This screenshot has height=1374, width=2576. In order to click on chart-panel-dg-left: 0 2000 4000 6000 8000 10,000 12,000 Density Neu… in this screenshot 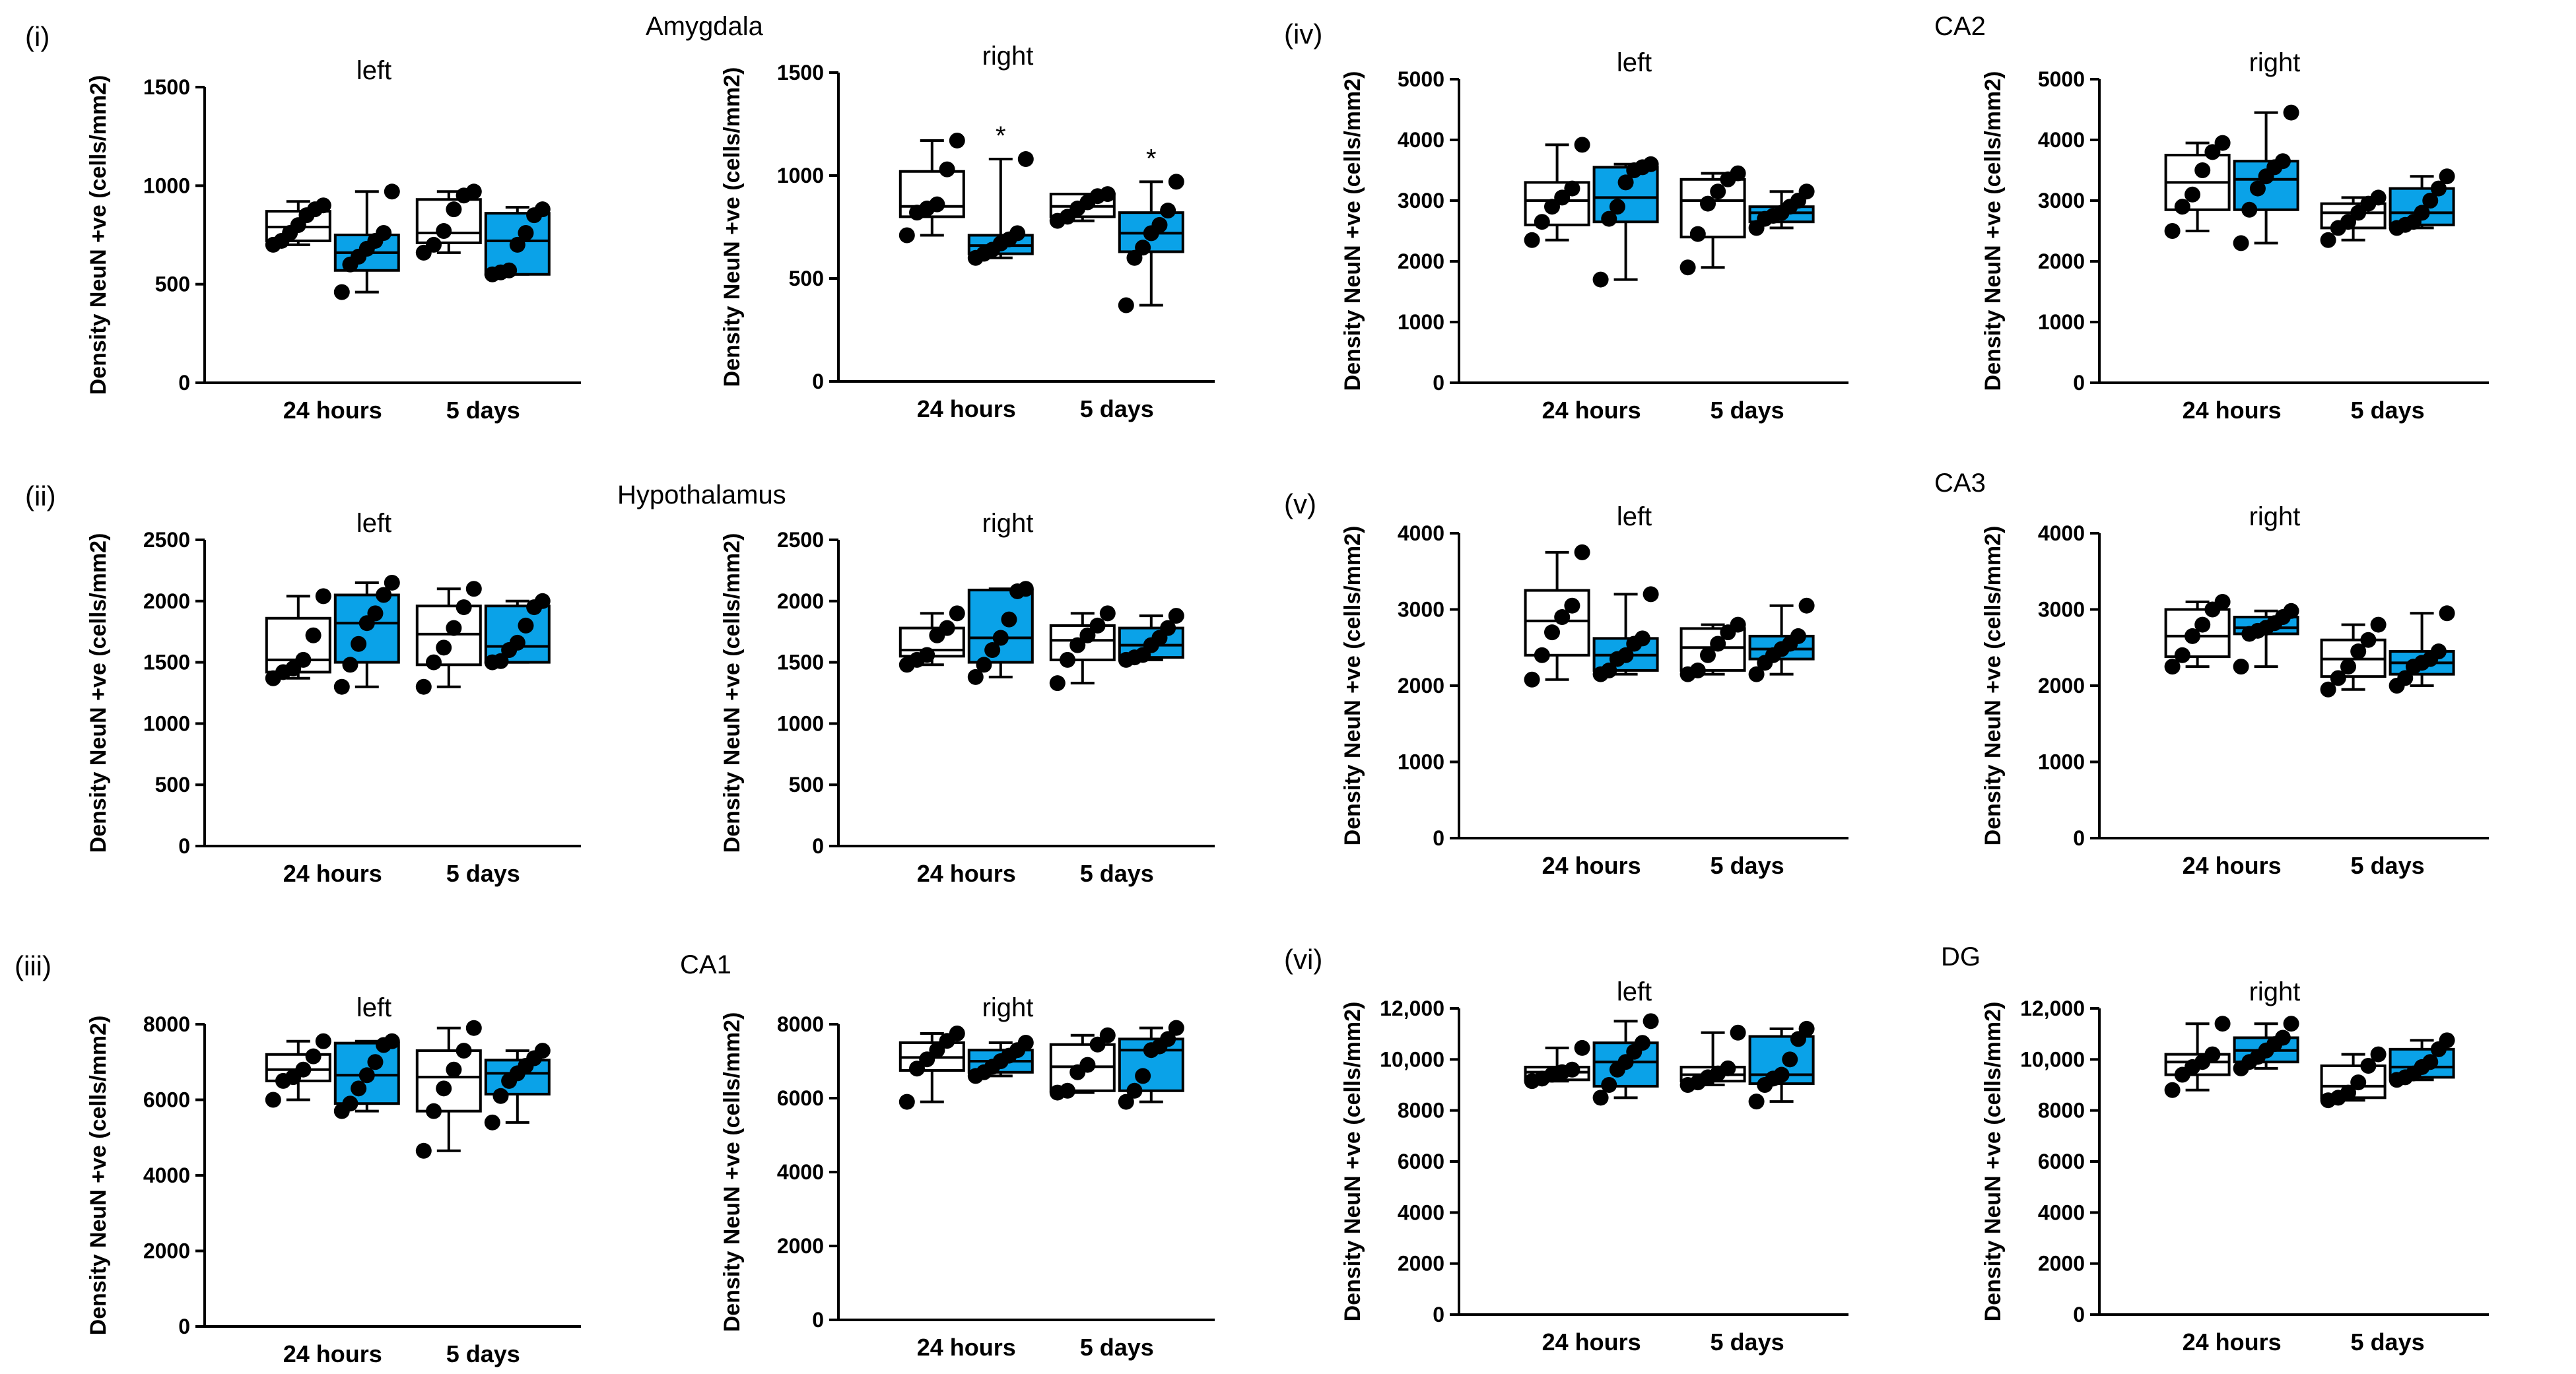, I will do `click(1594, 1166)`.